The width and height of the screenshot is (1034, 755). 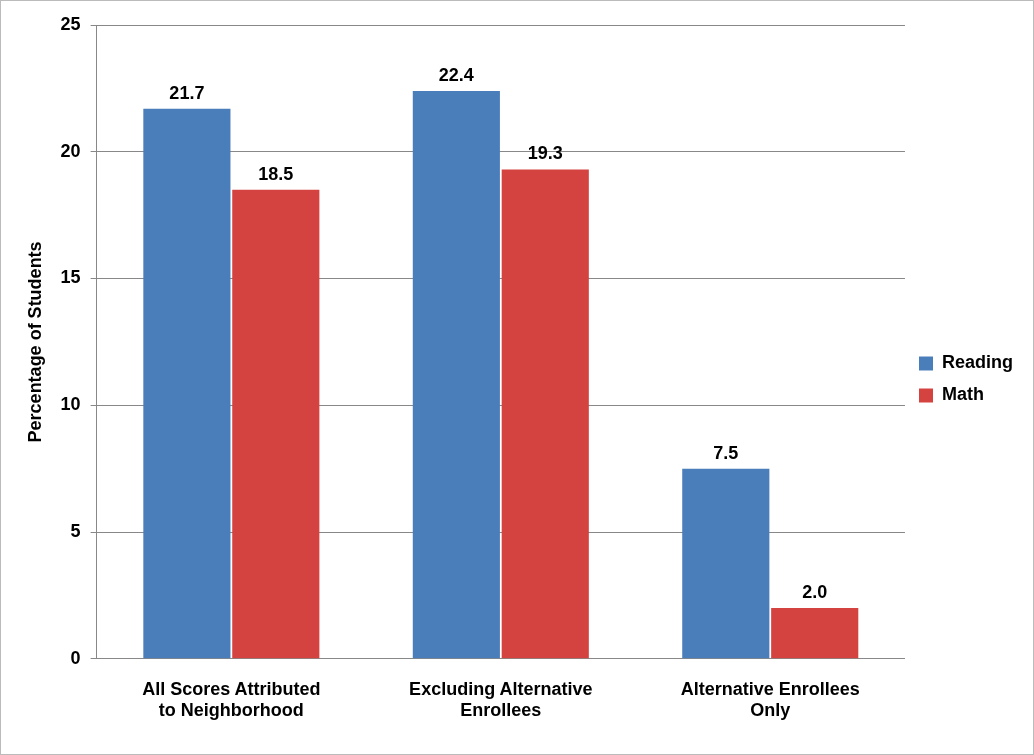 What do you see at coordinates (75, 657) in the screenshot?
I see `y-tick-label: 0` at bounding box center [75, 657].